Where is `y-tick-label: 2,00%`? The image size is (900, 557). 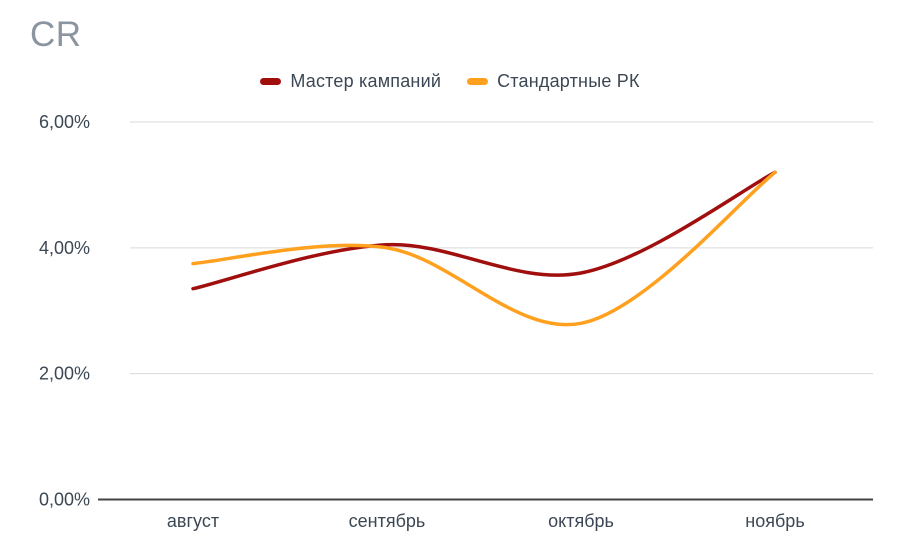 y-tick-label: 2,00% is located at coordinates (64, 374).